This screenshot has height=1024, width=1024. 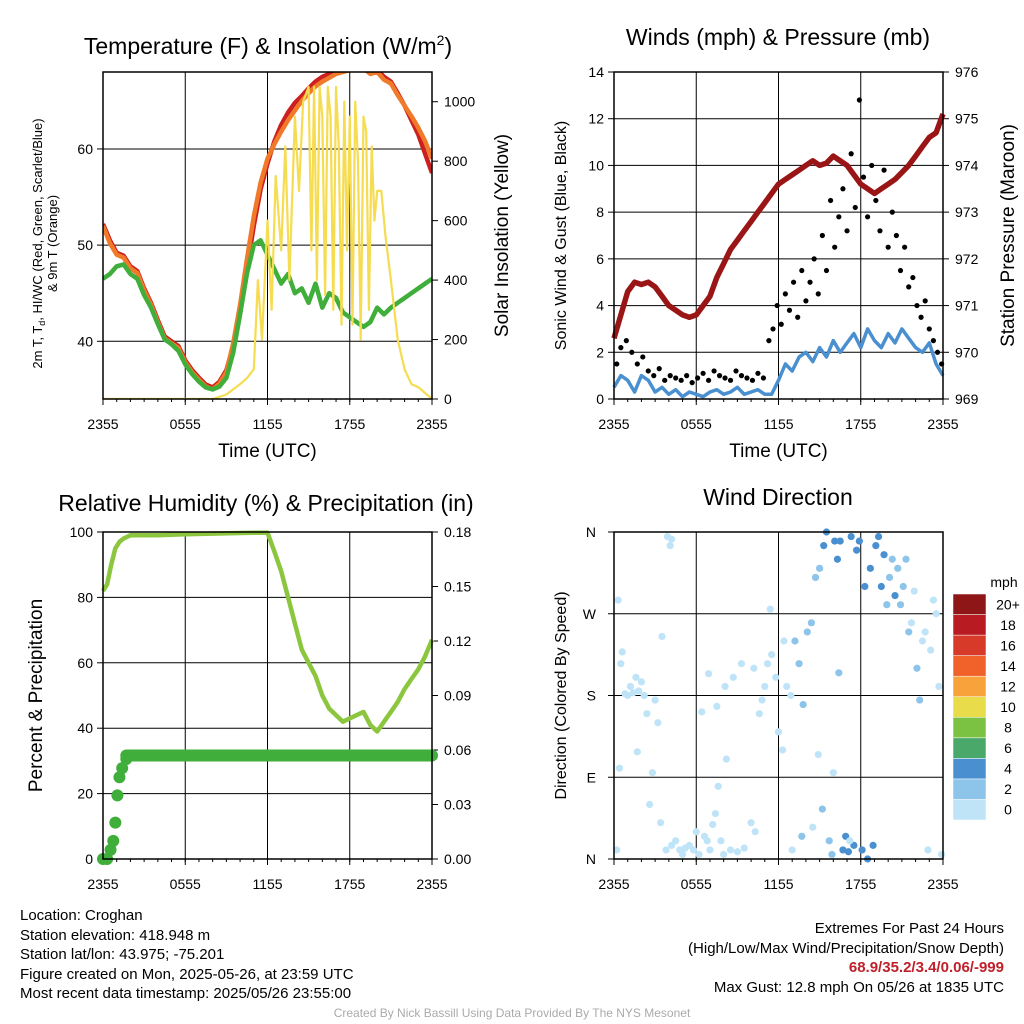 What do you see at coordinates (448, 46) in the screenshot?
I see `title-close: )` at bounding box center [448, 46].